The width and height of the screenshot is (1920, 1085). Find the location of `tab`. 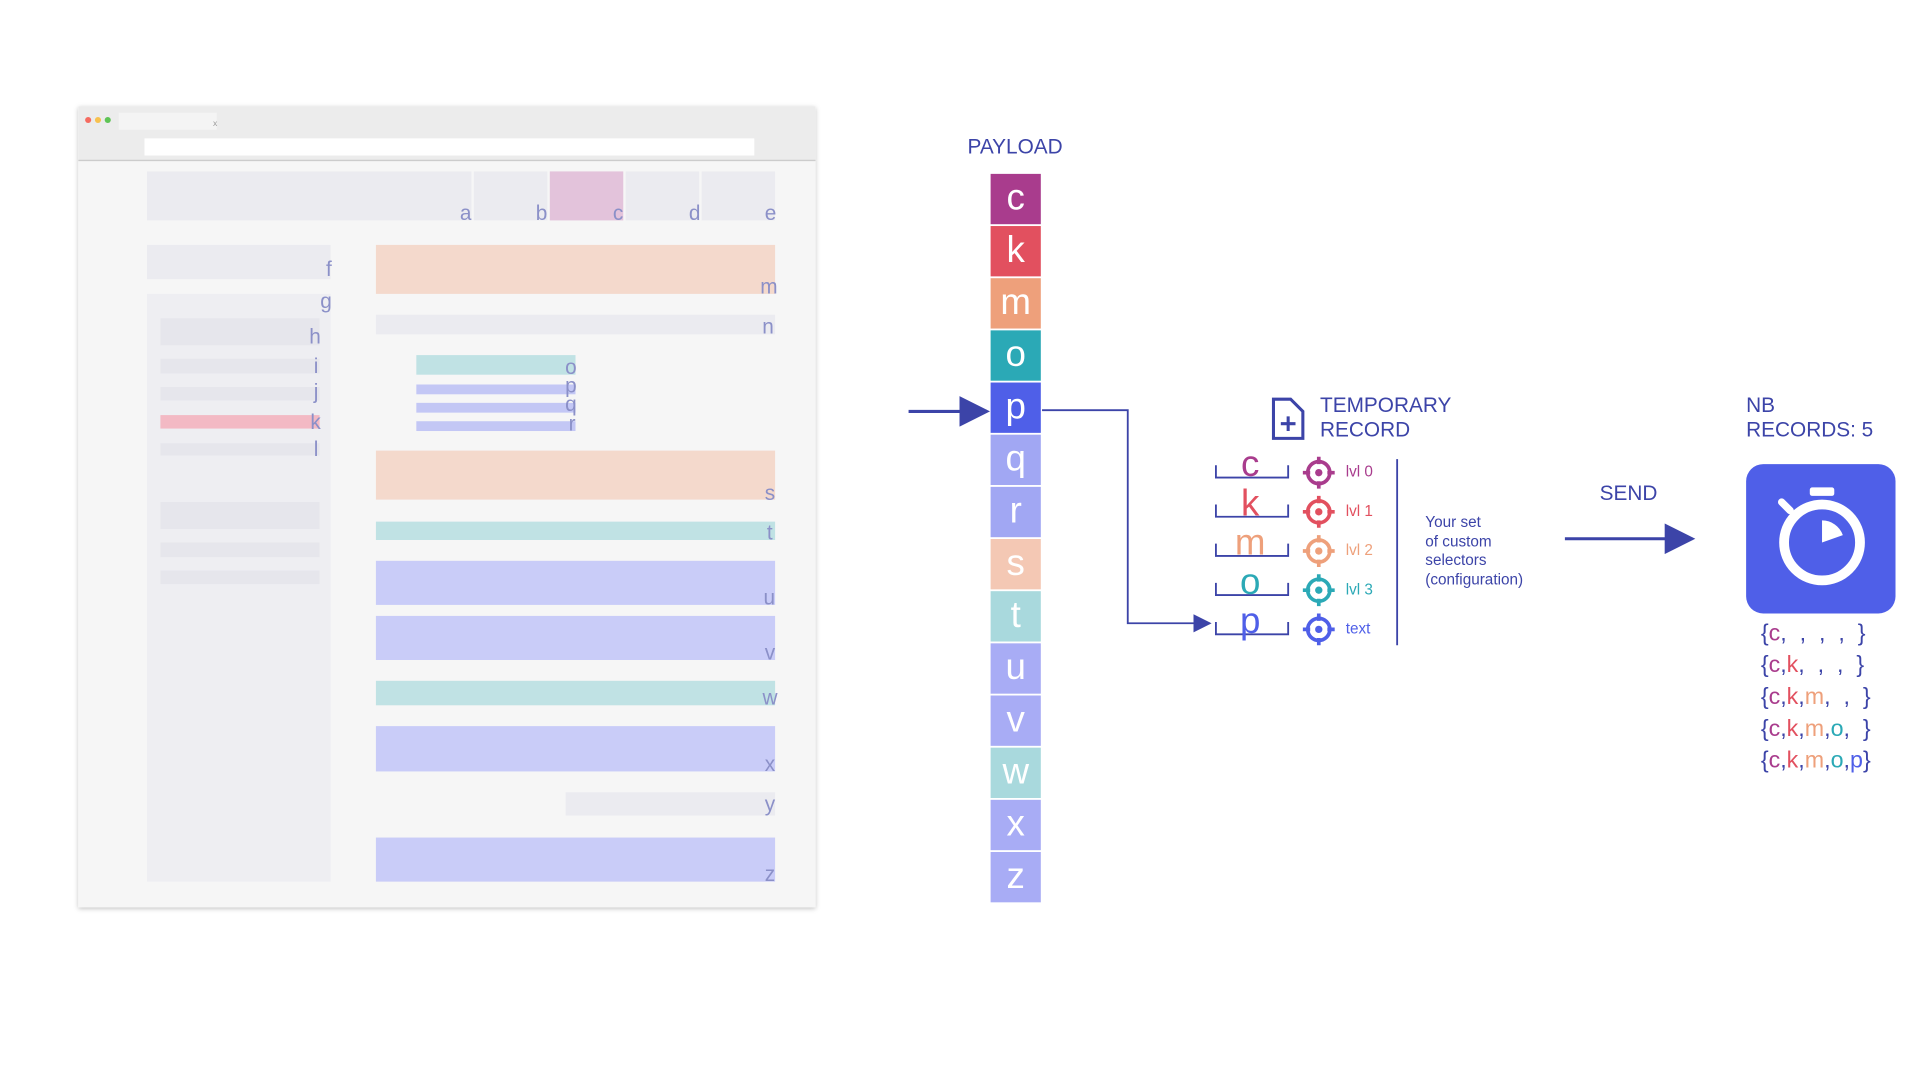

tab is located at coordinates (167, 121).